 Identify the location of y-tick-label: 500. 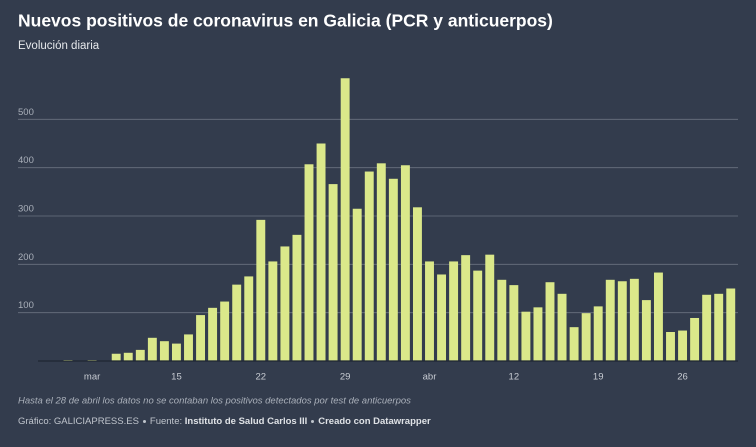
(26, 112).